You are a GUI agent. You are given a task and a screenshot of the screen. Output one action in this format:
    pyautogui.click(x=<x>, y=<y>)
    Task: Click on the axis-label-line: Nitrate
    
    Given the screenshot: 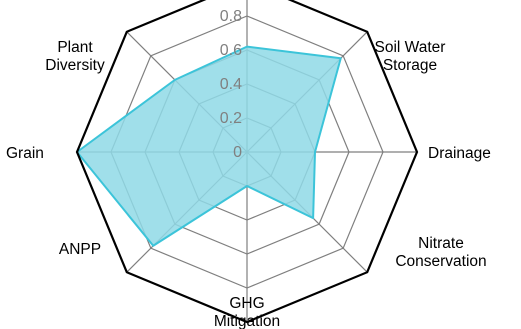 What is the action you would take?
    pyautogui.click(x=441, y=243)
    